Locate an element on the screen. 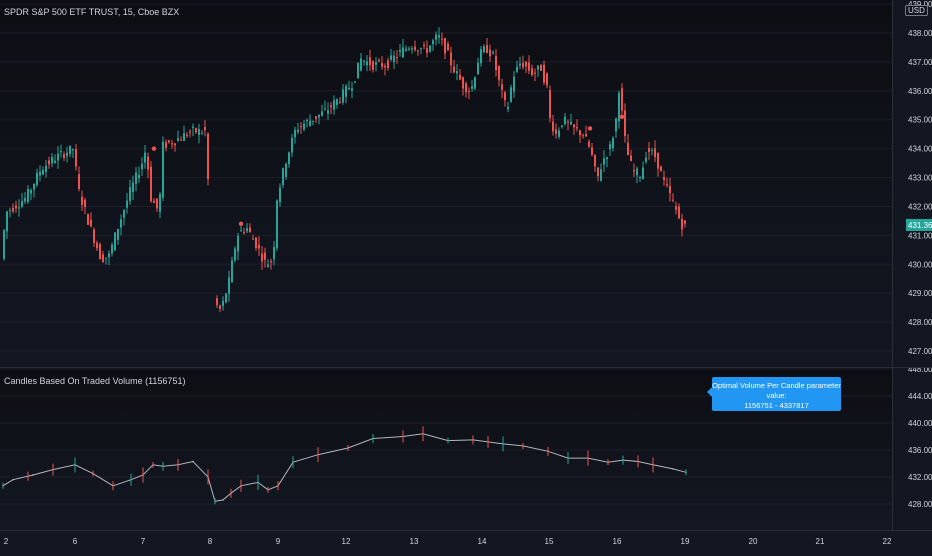 This screenshot has width=932, height=556. time-tick-label: 21 is located at coordinates (820, 541).